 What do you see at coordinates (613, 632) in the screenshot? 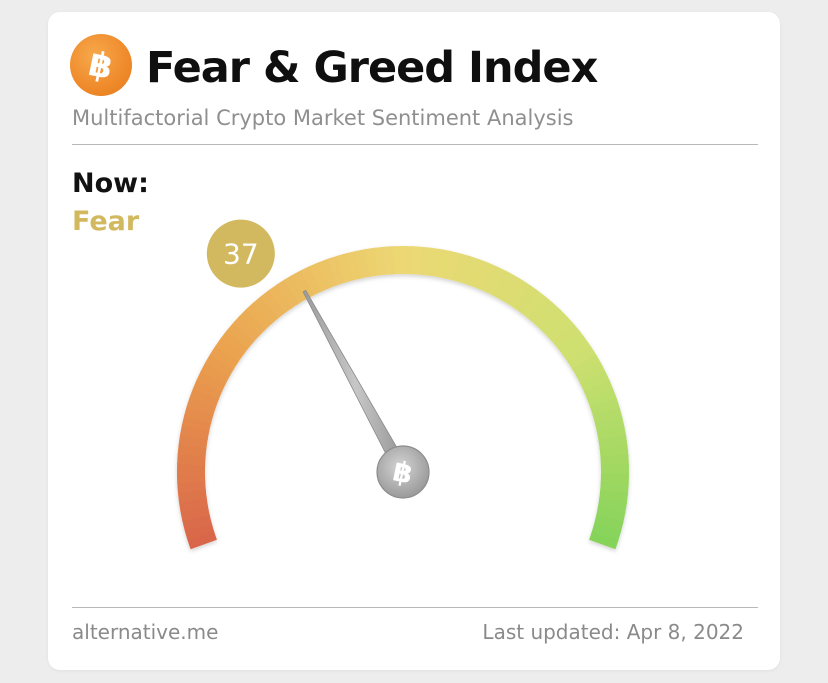
I see `last-updated: Last updated: Apr 8, 2022` at bounding box center [613, 632].